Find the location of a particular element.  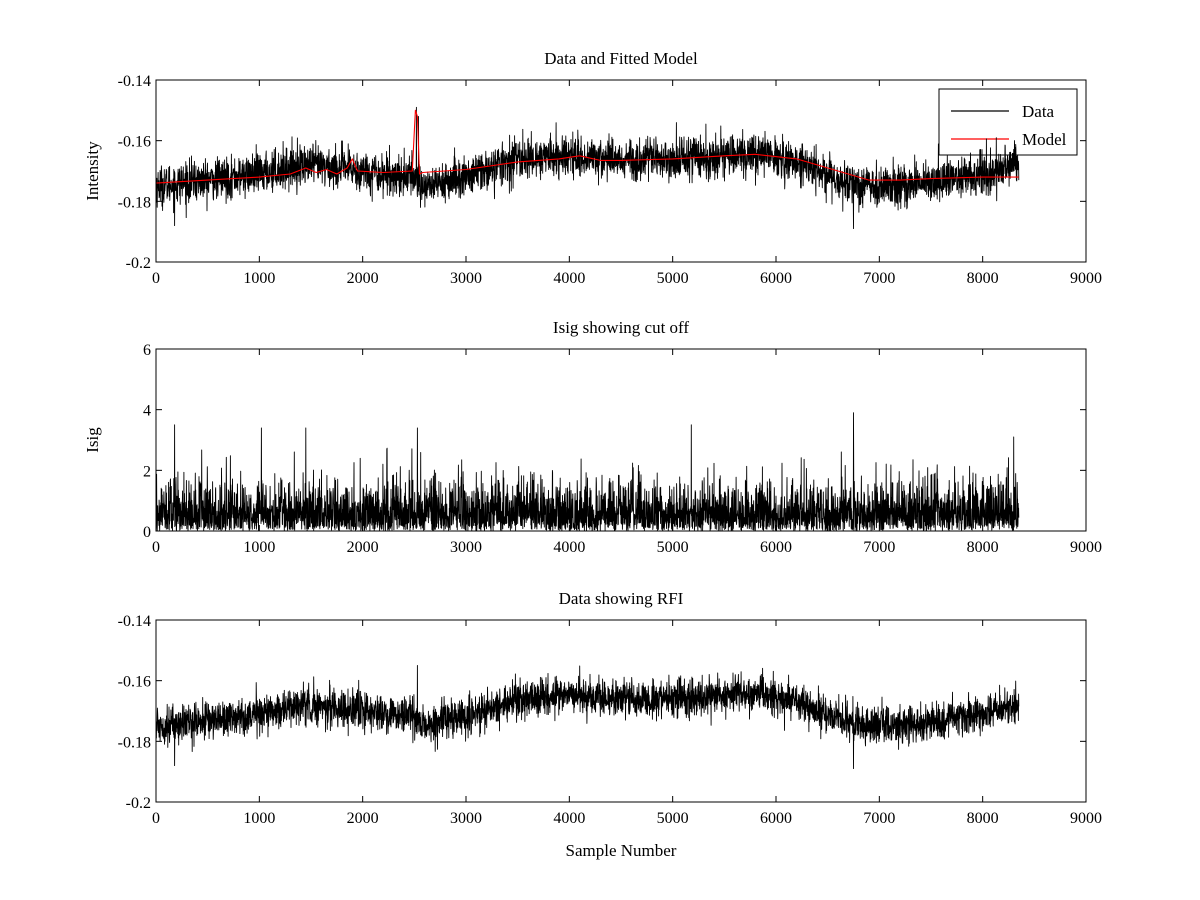

y-tick-label: 6 is located at coordinates (147, 350).